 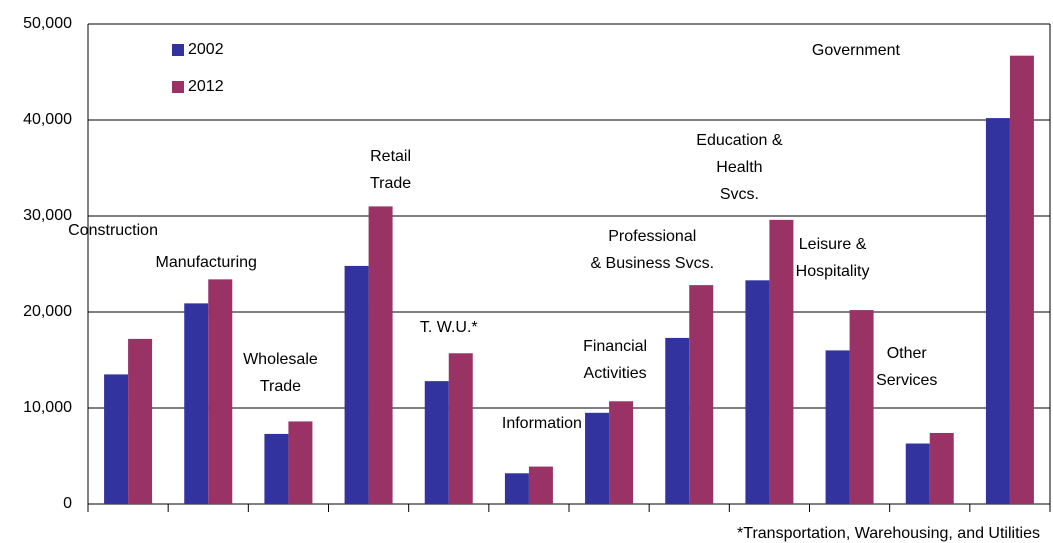 What do you see at coordinates (390, 170) in the screenshot?
I see `category-label: Retail Trade` at bounding box center [390, 170].